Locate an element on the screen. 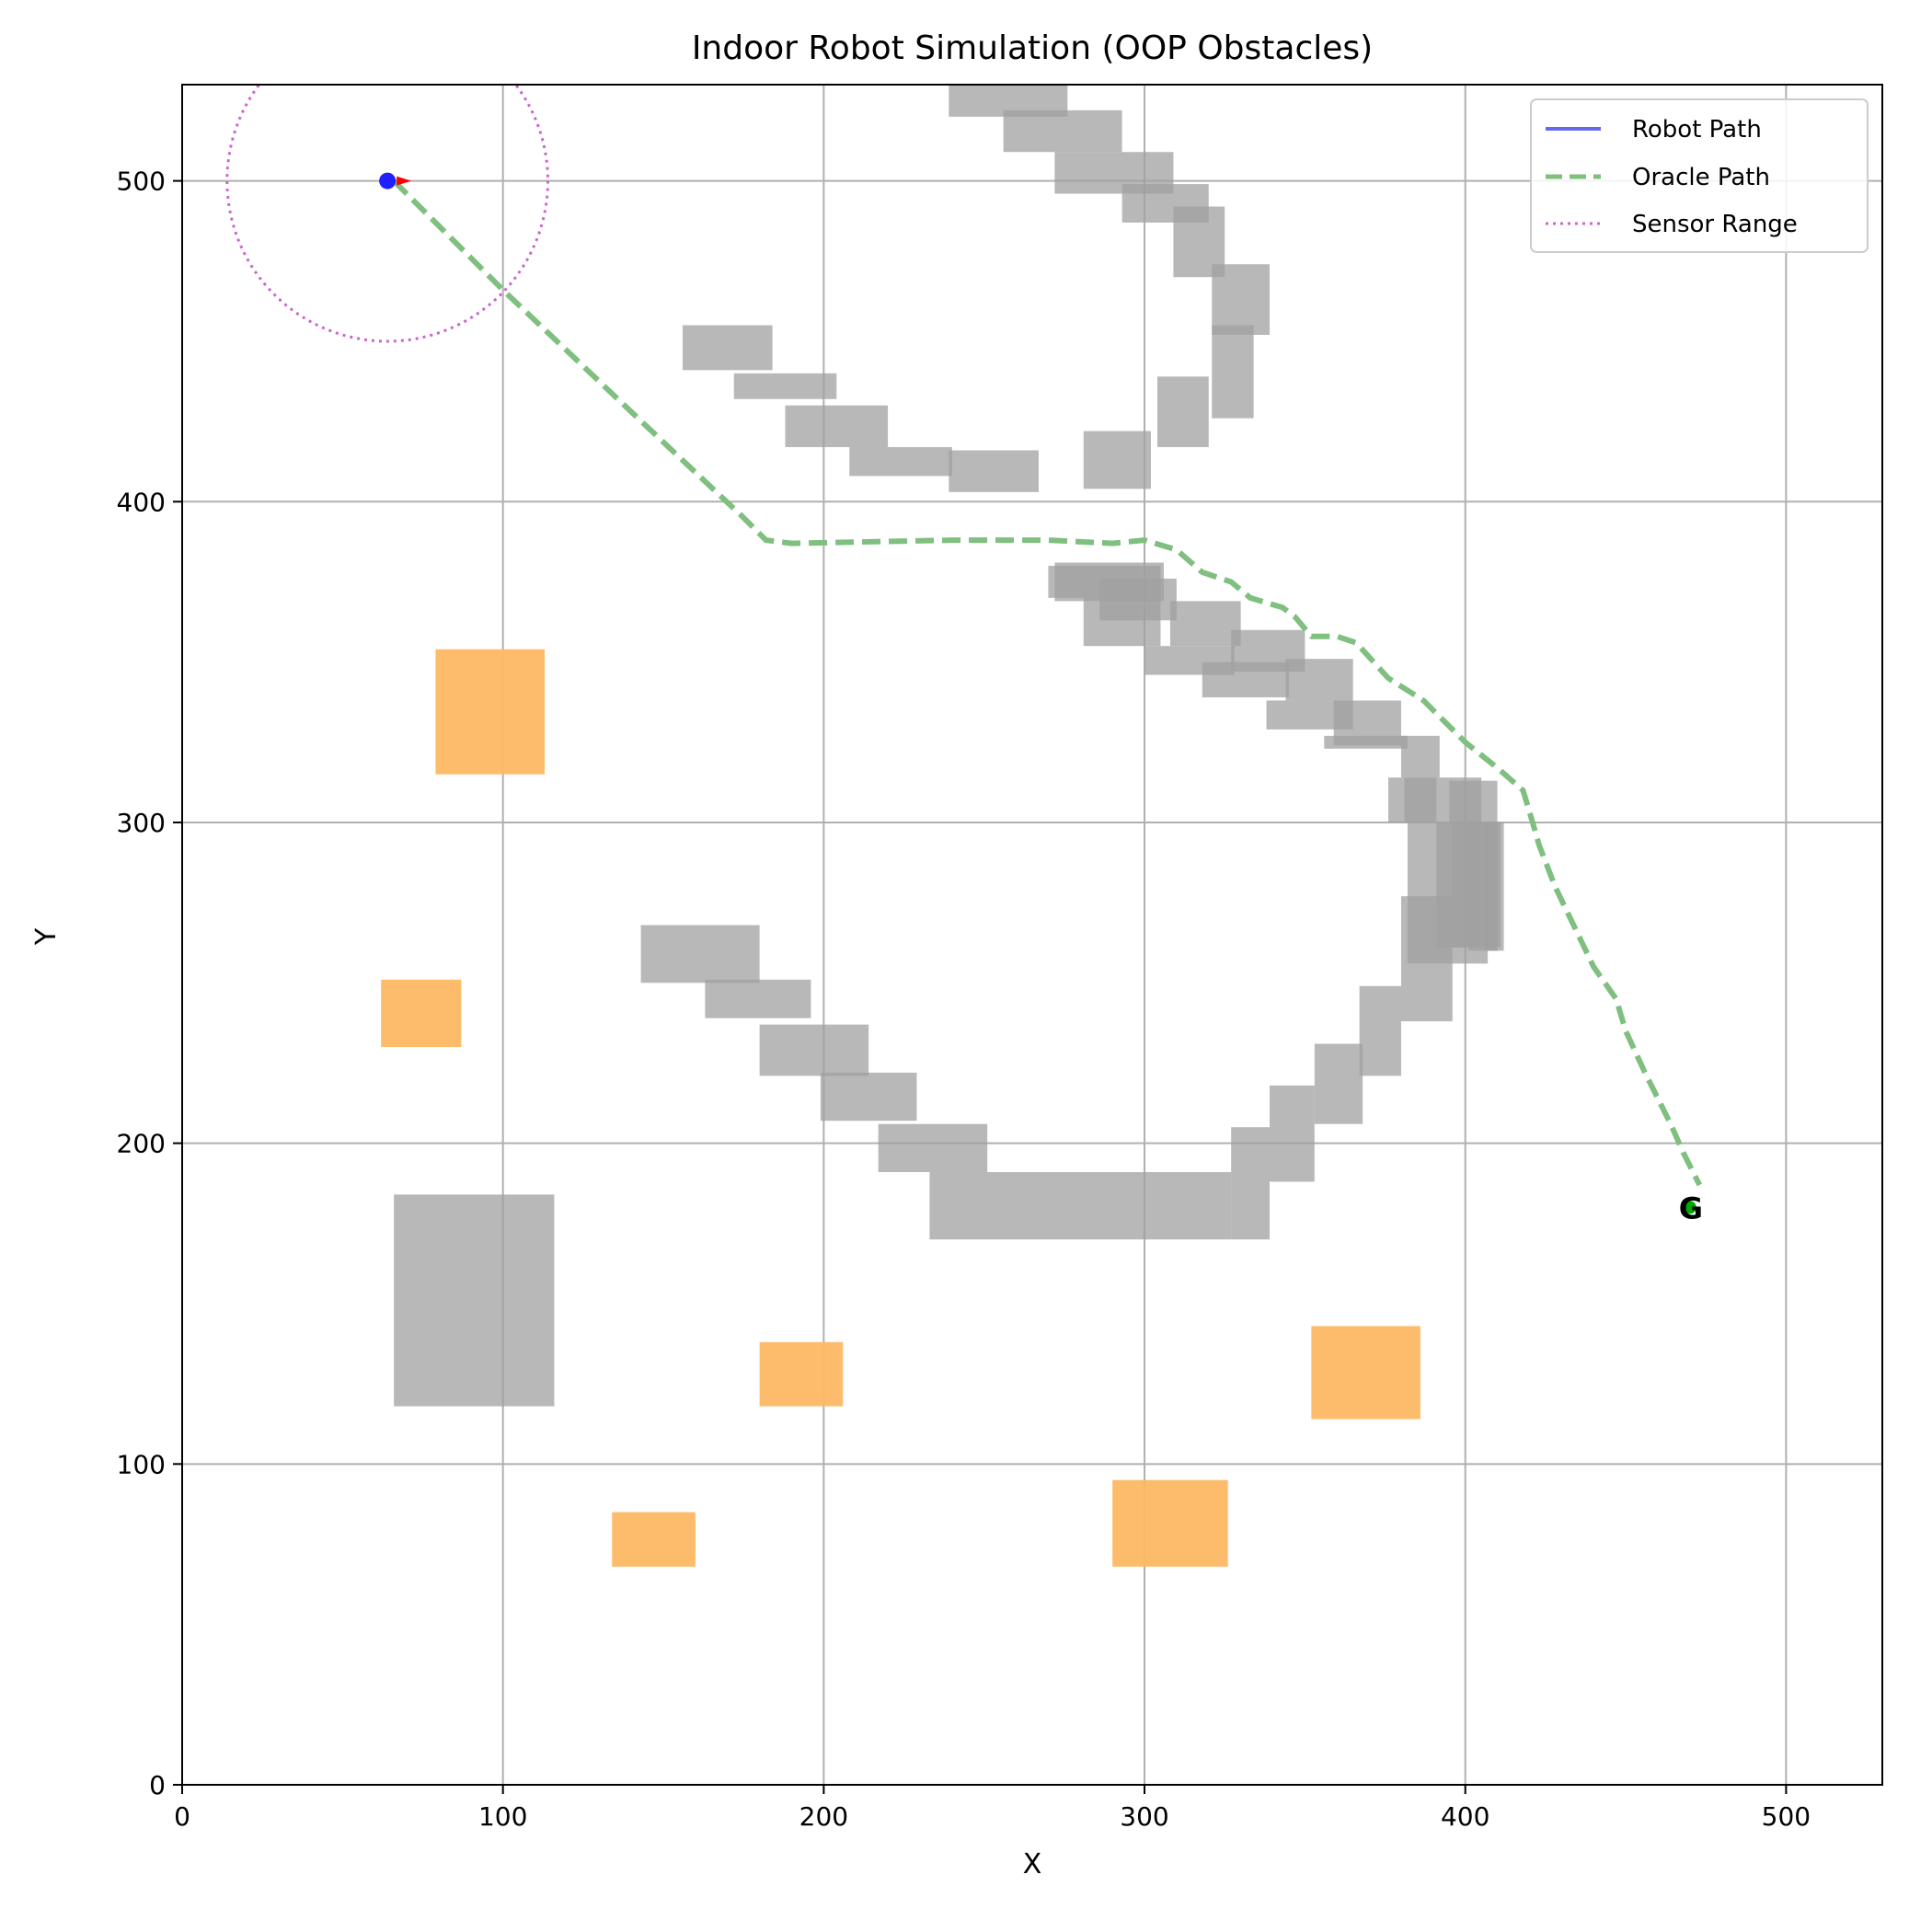 This screenshot has width=1909, height=1932. y-tick-label: 500 is located at coordinates (141, 182).